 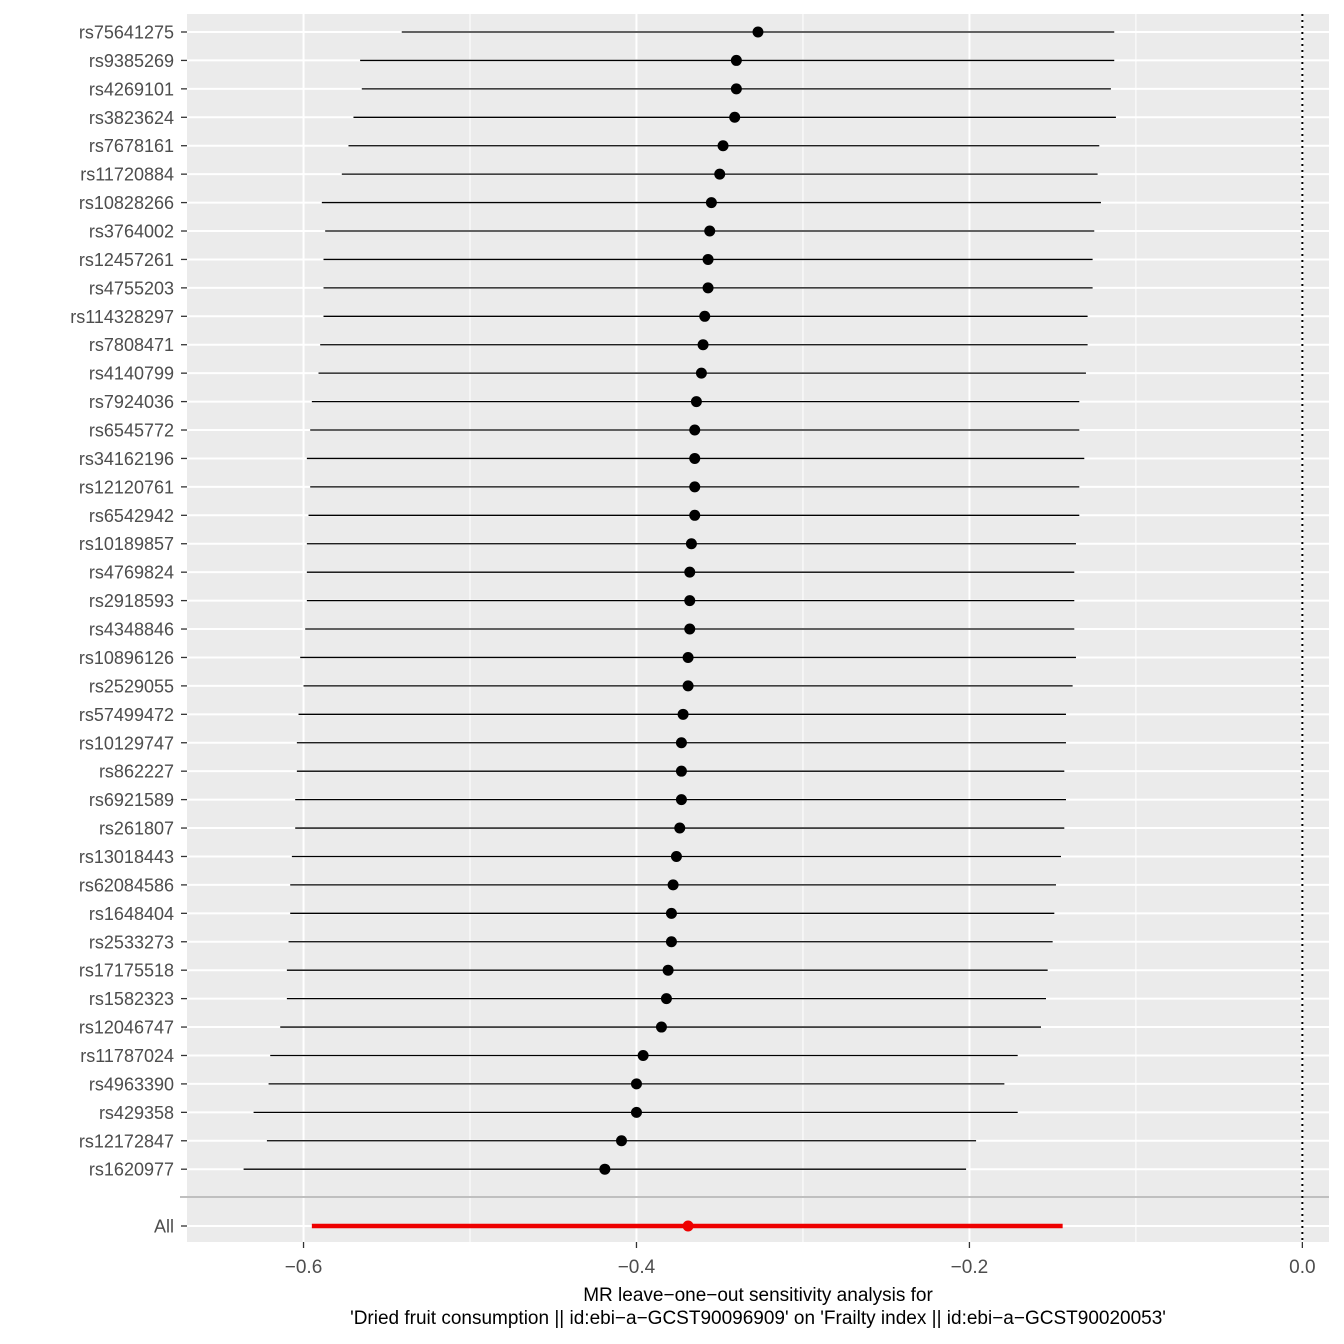 I want to click on x-tick-label: −0.6, so click(x=304, y=1267).